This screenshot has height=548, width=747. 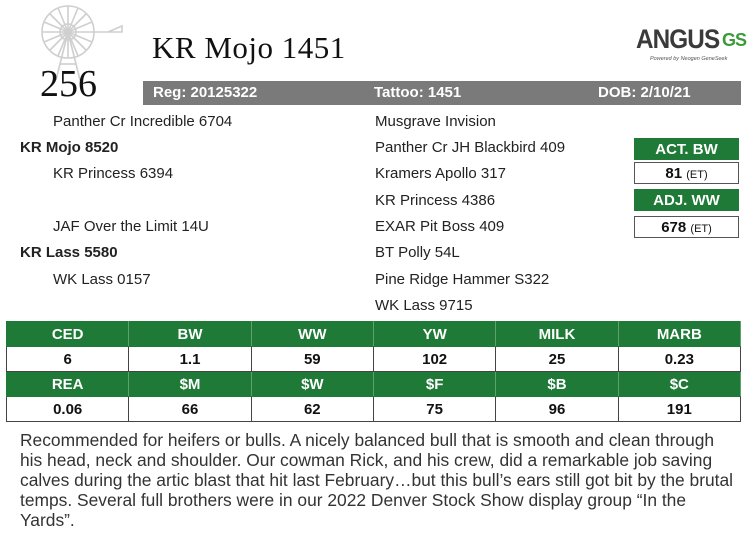 I want to click on pedigree-sire-sire: Panther Cr Incredible 6704, so click(x=143, y=121).